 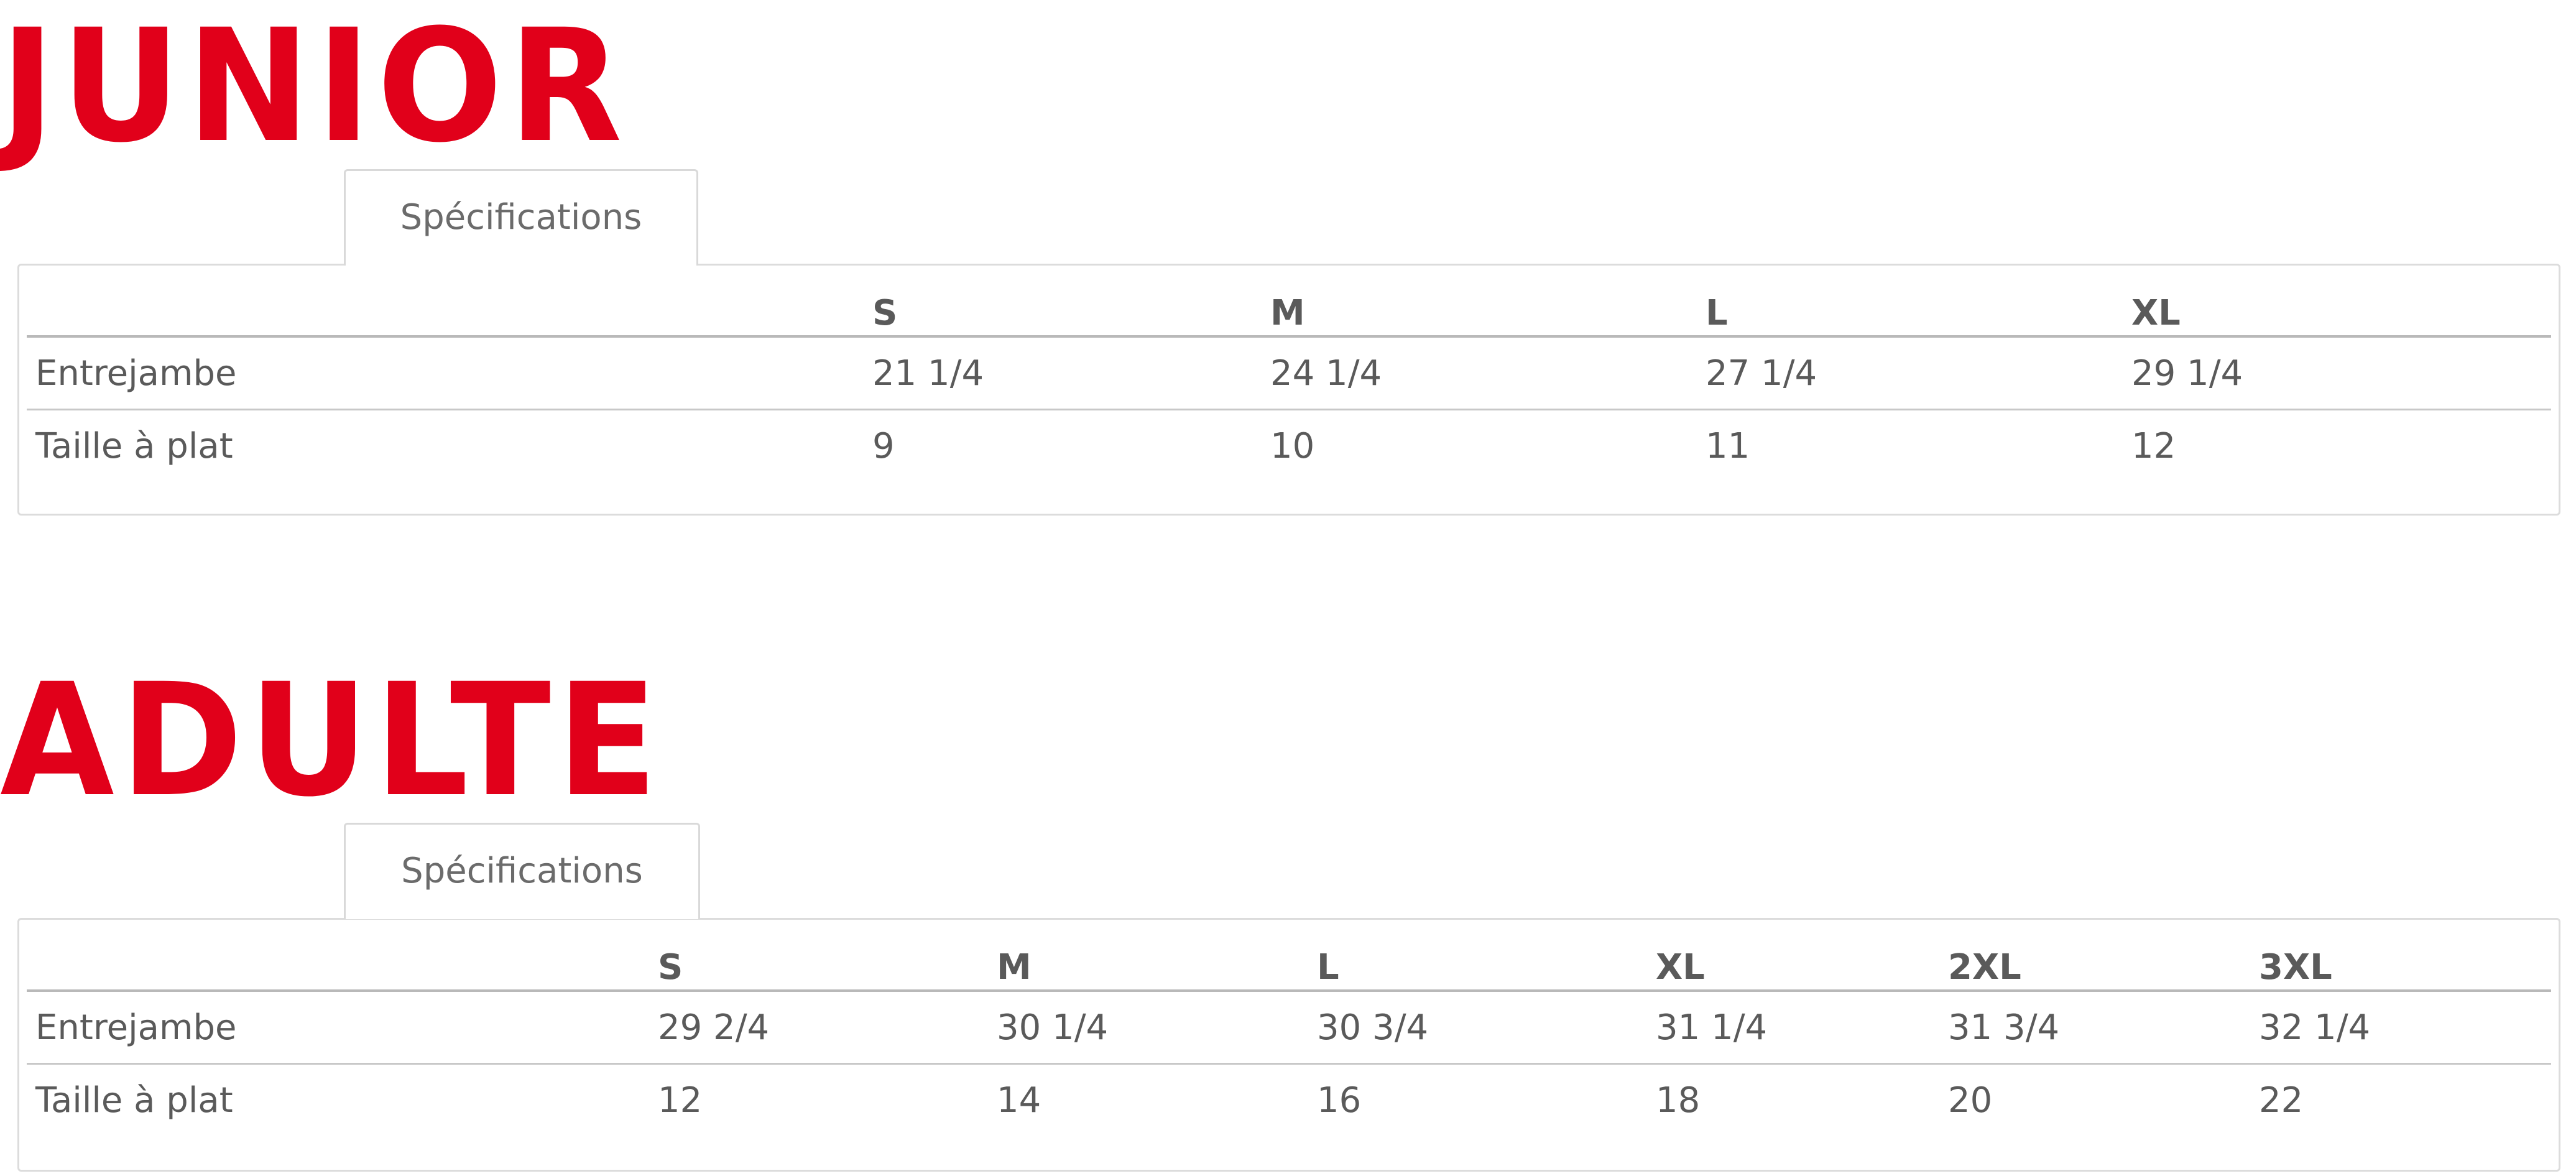 I want to click on table-cell: 32 1/4, so click(x=2405, y=1028).